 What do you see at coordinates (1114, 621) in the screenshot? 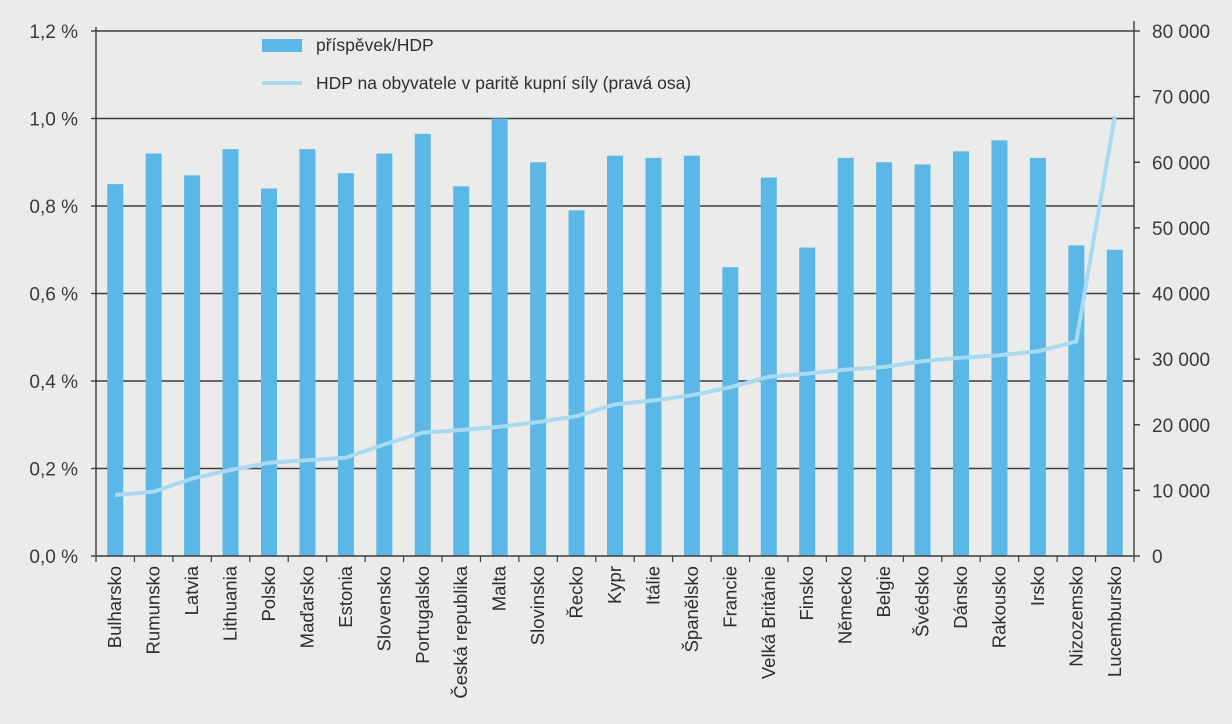
I see `category-label: Lucembursko` at bounding box center [1114, 621].